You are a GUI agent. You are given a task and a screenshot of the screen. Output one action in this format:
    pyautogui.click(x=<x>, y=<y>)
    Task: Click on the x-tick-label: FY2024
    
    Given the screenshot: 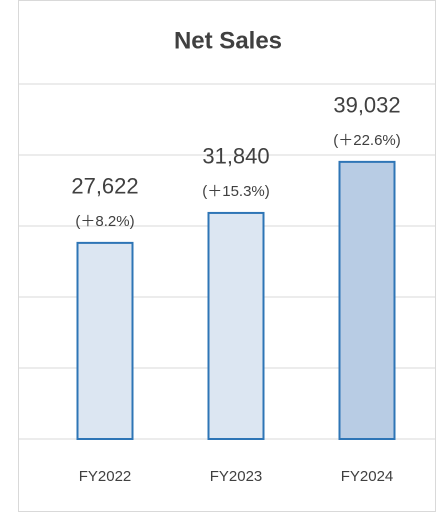 What is the action you would take?
    pyautogui.click(x=367, y=476)
    